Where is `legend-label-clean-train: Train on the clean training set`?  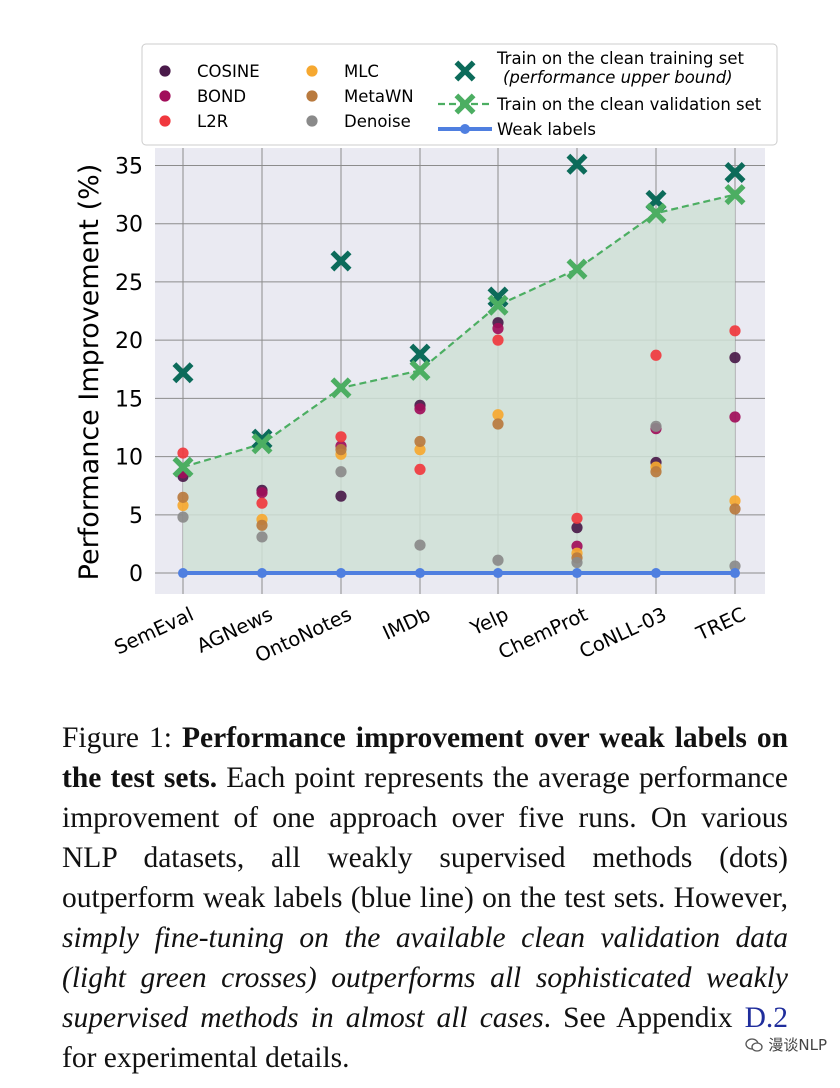 legend-label-clean-train: Train on the clean training set is located at coordinates (620, 58).